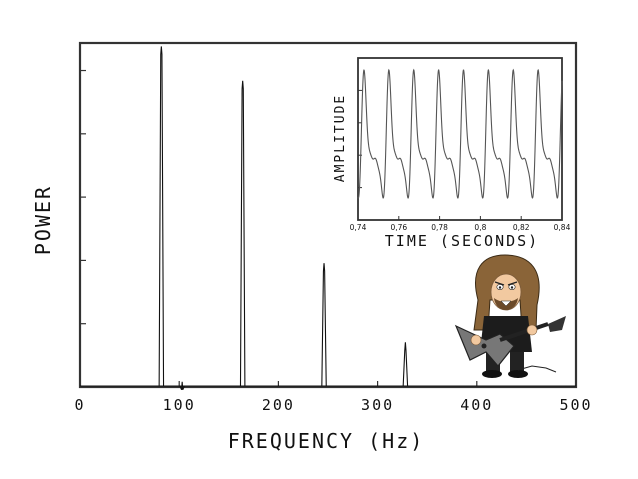  What do you see at coordinates (562, 227) in the screenshot?
I see `inset-x-tick-label: 0,84` at bounding box center [562, 227].